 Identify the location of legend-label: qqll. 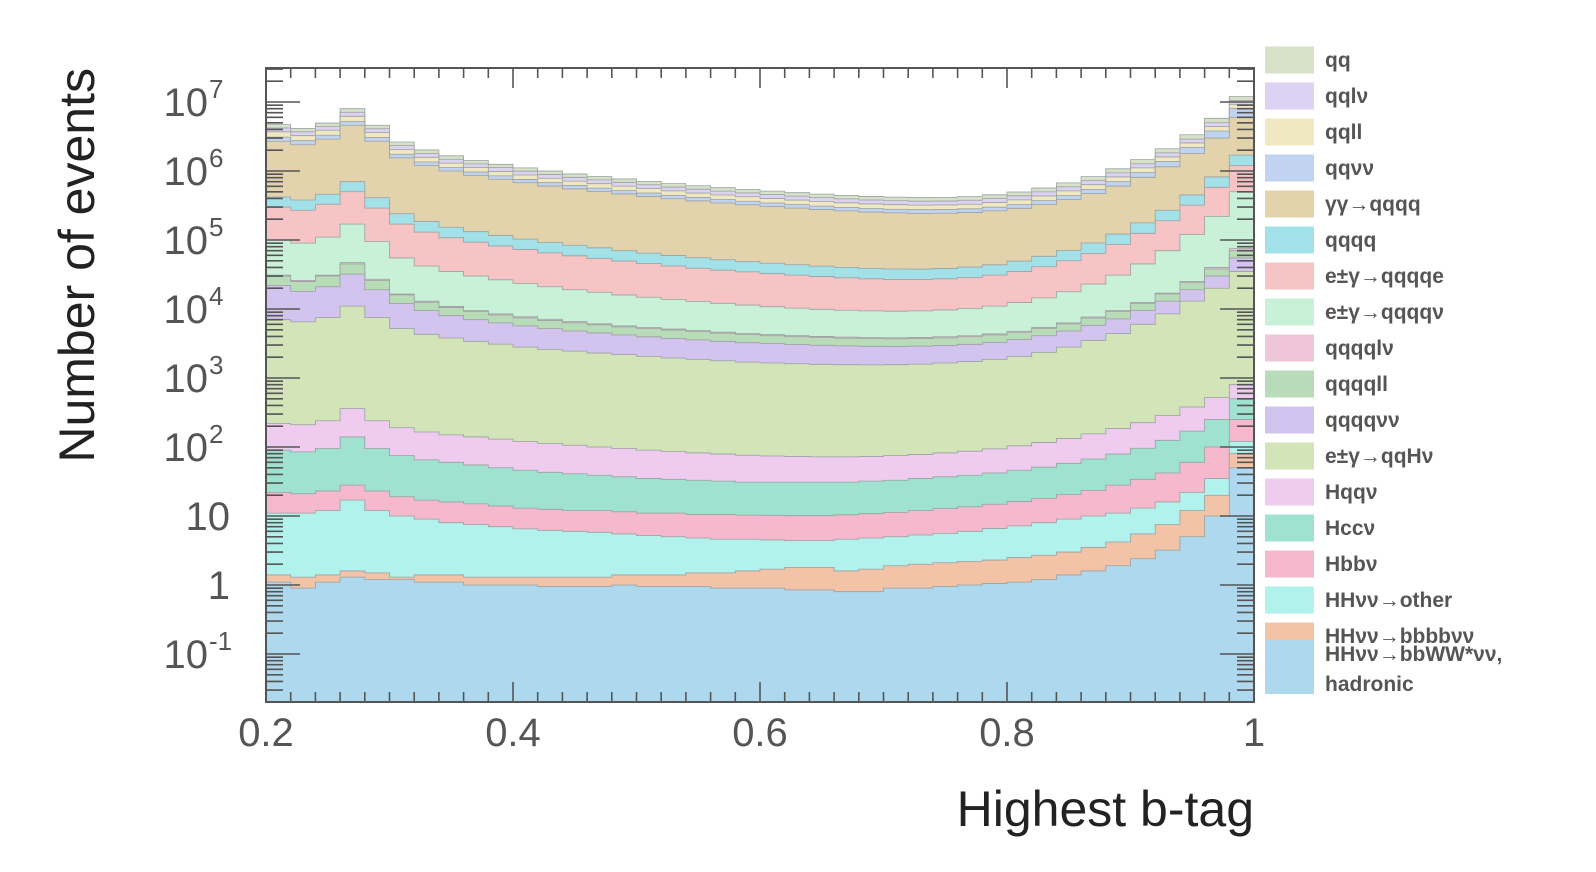
(1343, 132).